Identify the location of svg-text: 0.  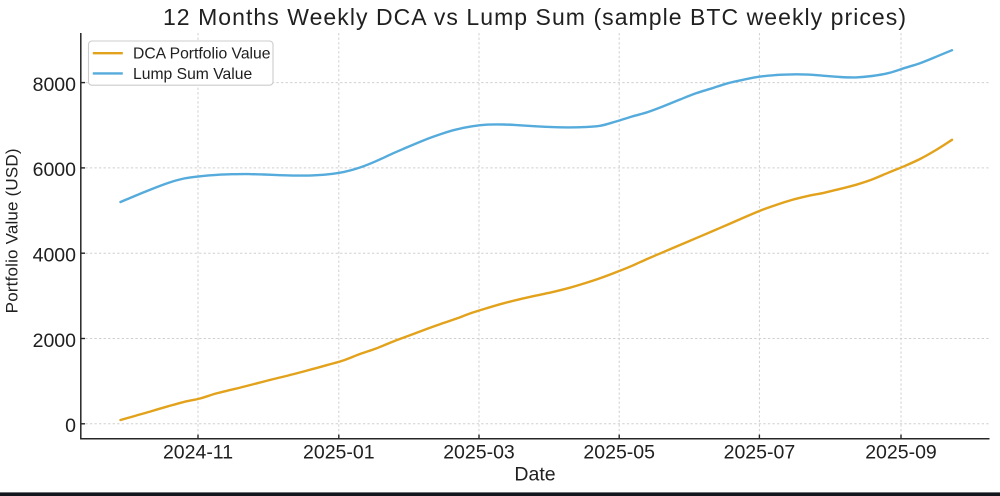
(70, 426).